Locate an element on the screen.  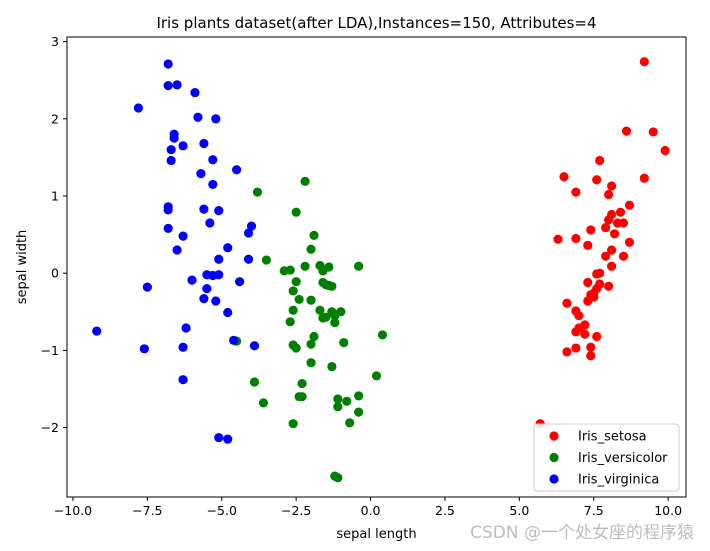
y-tick-label: 3 is located at coordinates (55, 41).